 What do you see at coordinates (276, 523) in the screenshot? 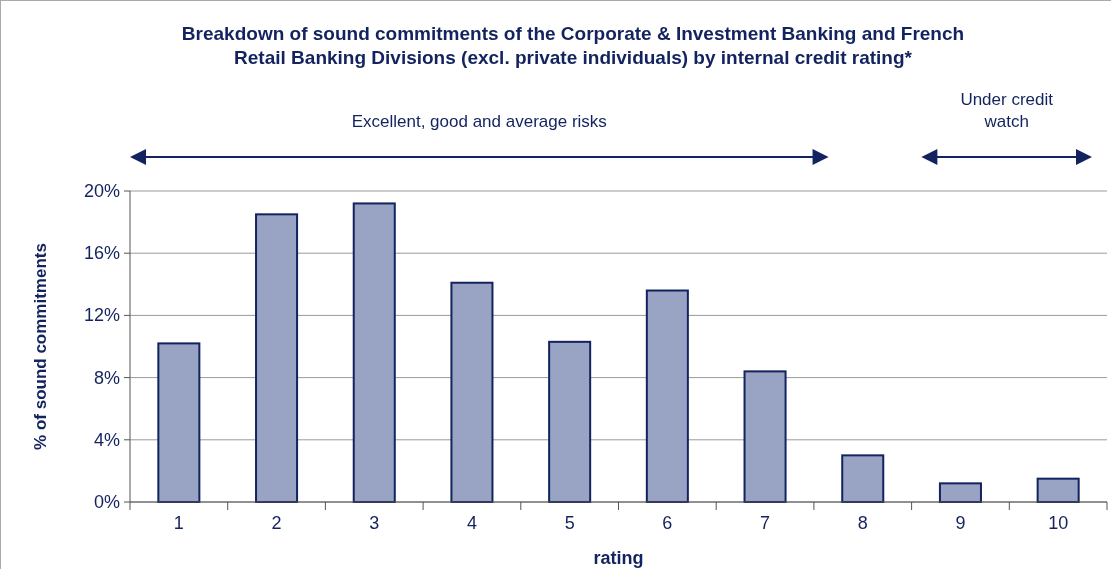
I see `x-tick-label: 2` at bounding box center [276, 523].